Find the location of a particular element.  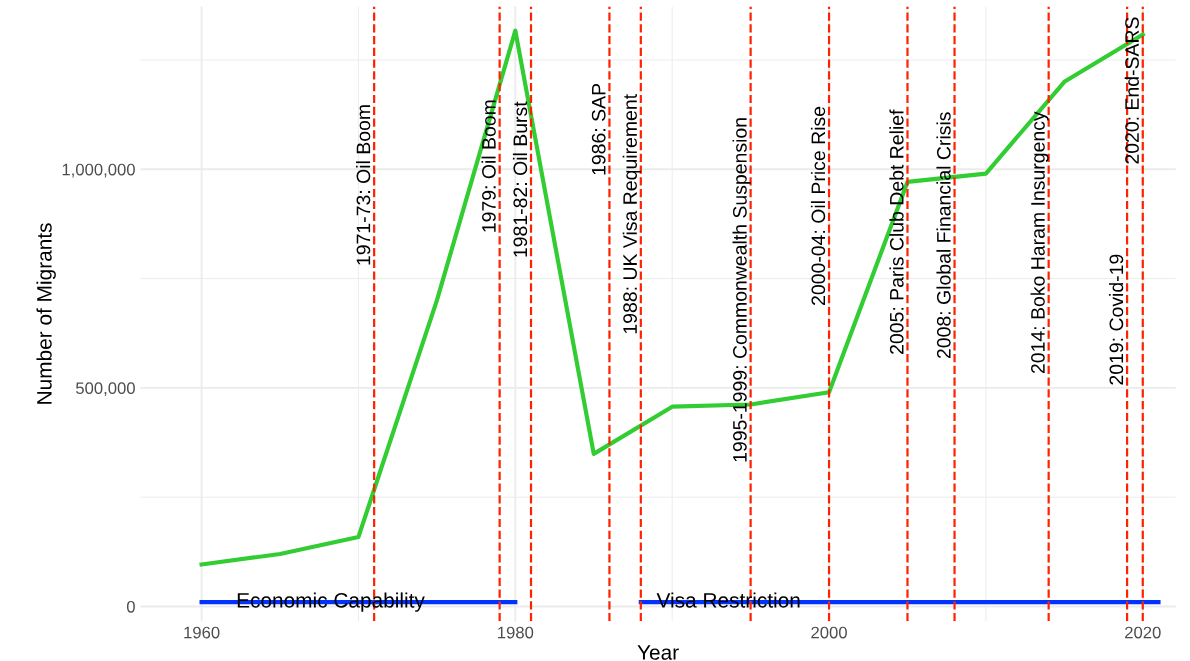

y-tick-label: 1,000,000 is located at coordinates (98, 170).